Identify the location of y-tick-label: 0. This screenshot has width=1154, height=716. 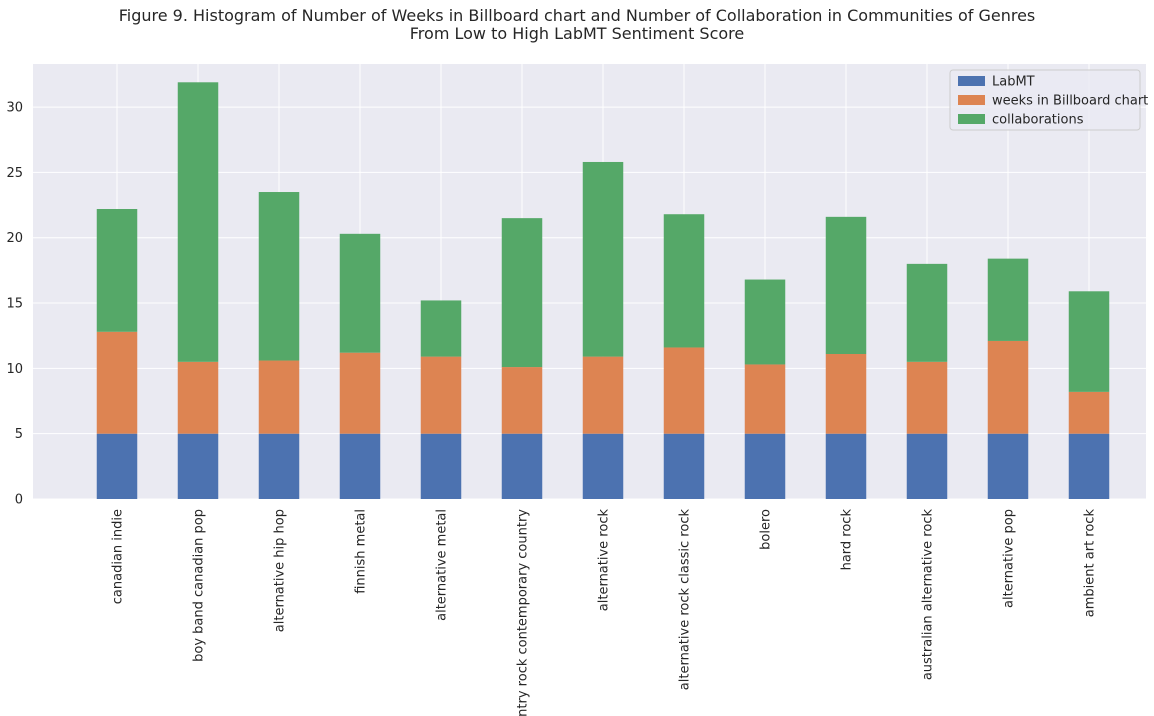
(19, 500).